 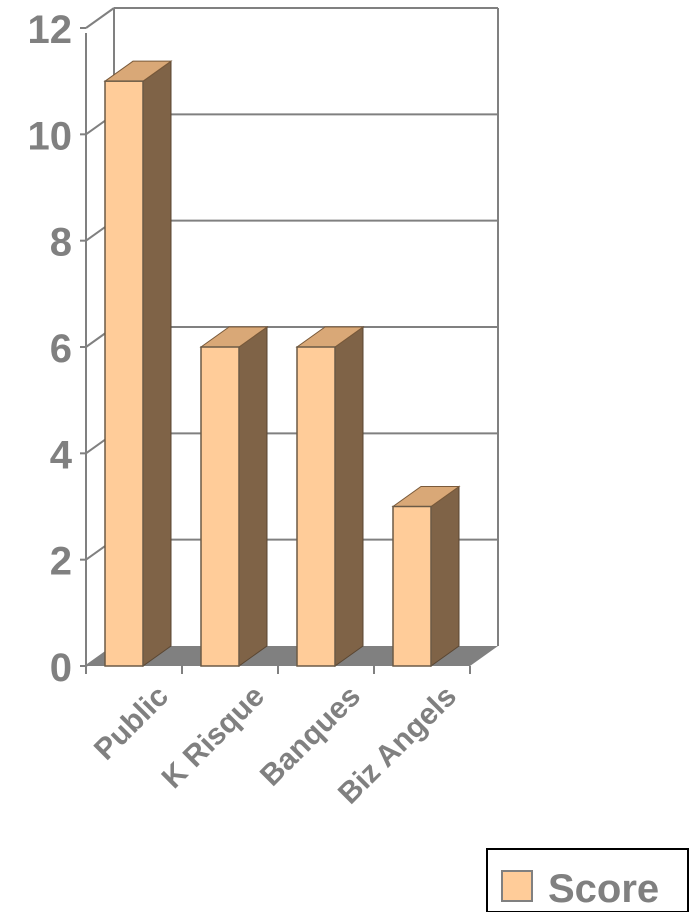 I want to click on y-tick-label: 6, so click(x=61, y=349).